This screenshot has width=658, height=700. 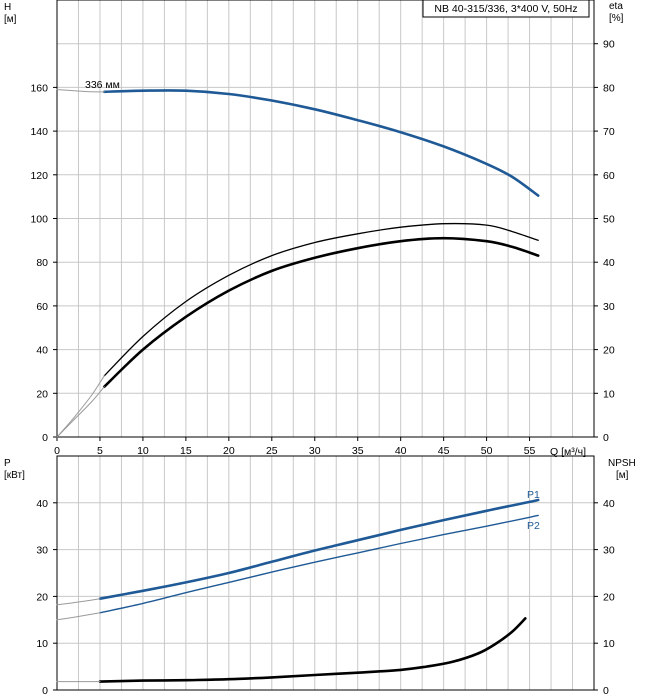 What do you see at coordinates (57, 451) in the screenshot?
I see `x-tick-label: 0` at bounding box center [57, 451].